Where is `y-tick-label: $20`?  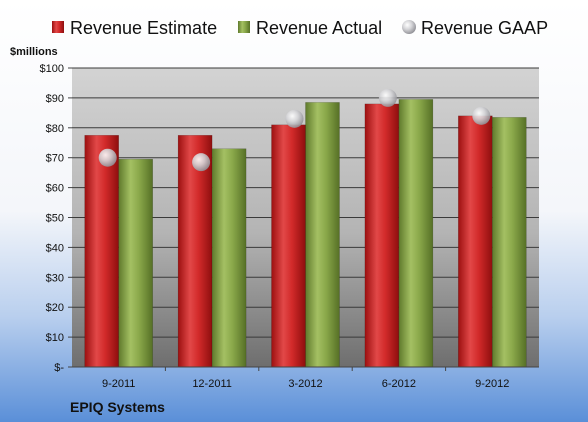
y-tick-label: $20 is located at coordinates (55, 308).